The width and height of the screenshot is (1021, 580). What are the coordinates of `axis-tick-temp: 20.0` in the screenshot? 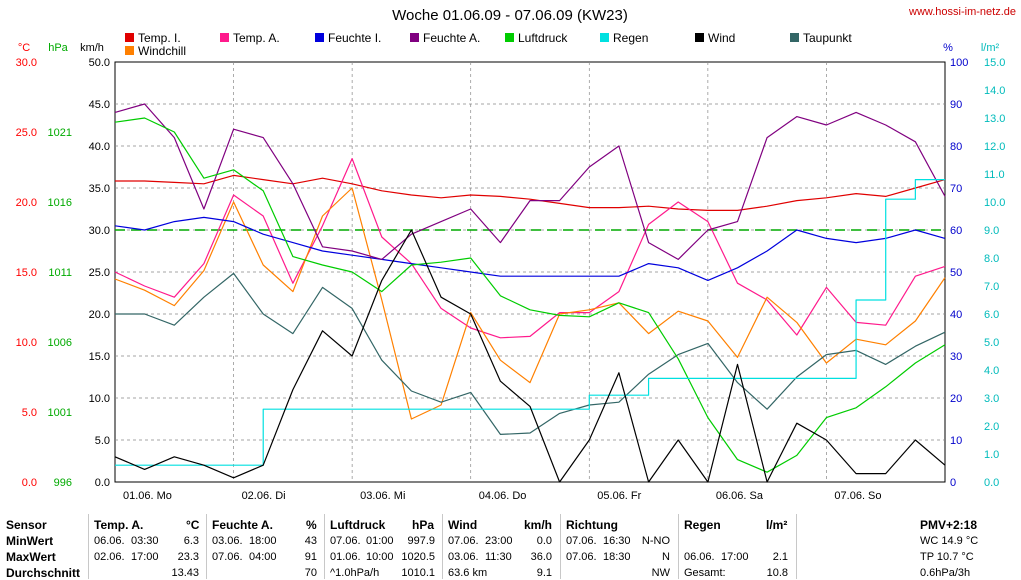 It's located at (26, 203).